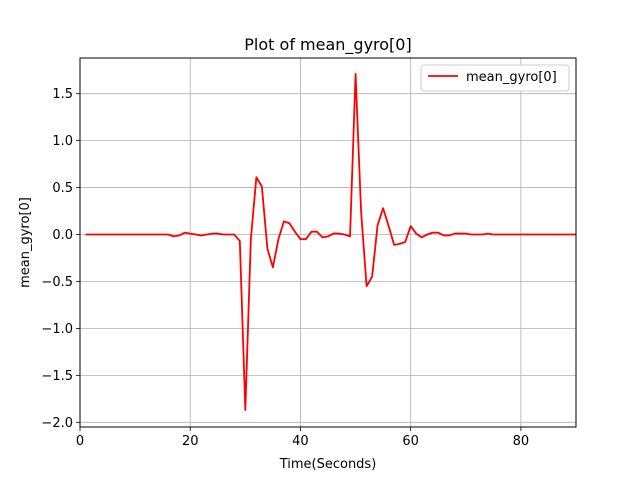  I want to click on x-tick-label: 40, so click(300, 441).